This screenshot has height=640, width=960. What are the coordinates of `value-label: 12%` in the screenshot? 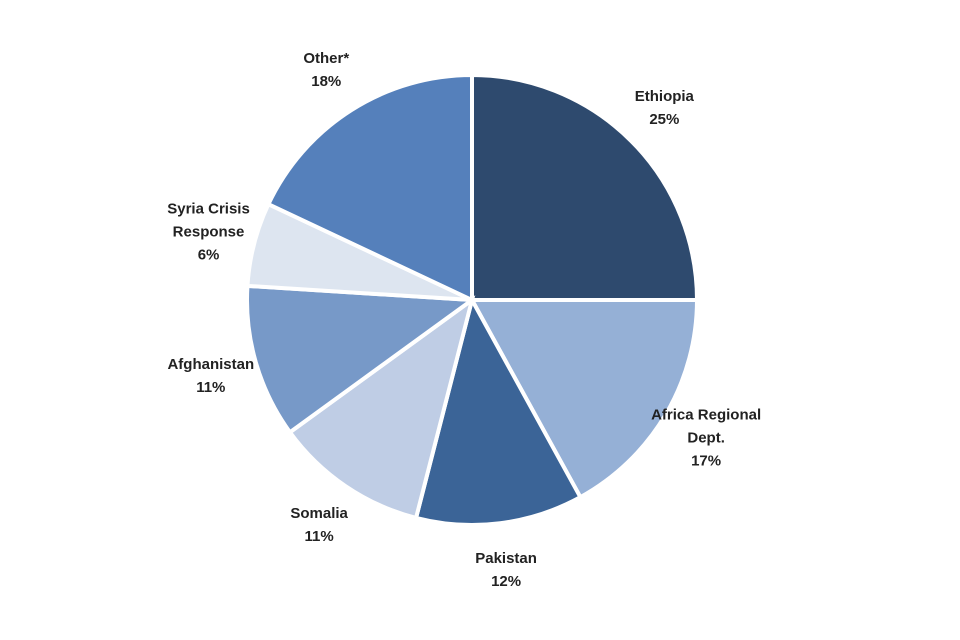 It's located at (506, 581).